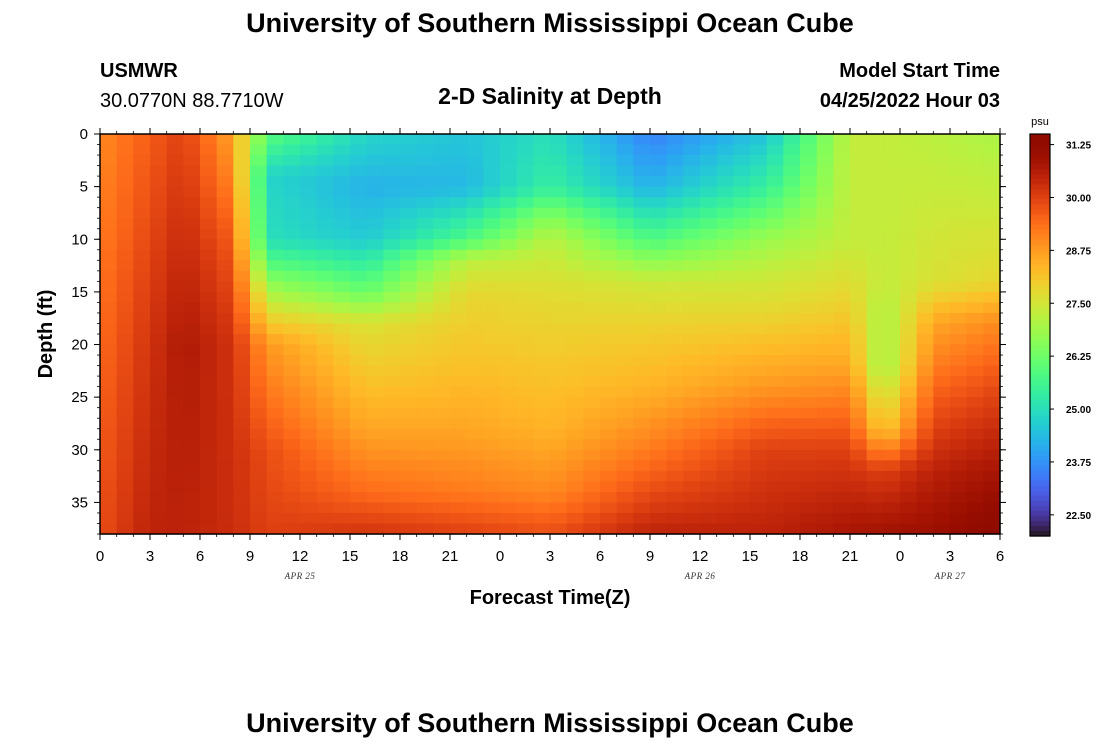  I want to click on x-tick-label: 12, so click(300, 556).